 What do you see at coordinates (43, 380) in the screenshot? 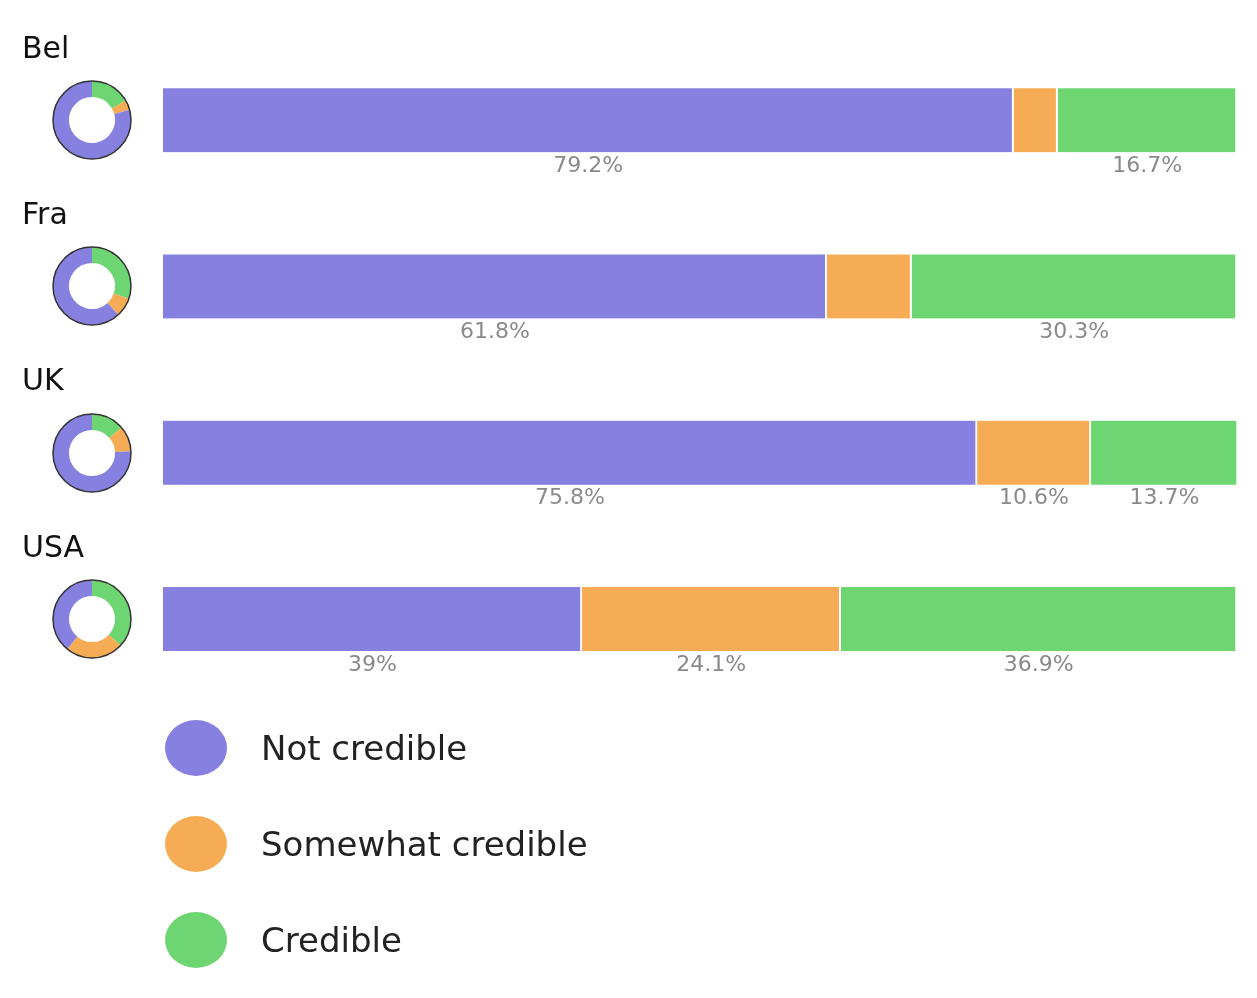
I see `y-tick-label: UK` at bounding box center [43, 380].